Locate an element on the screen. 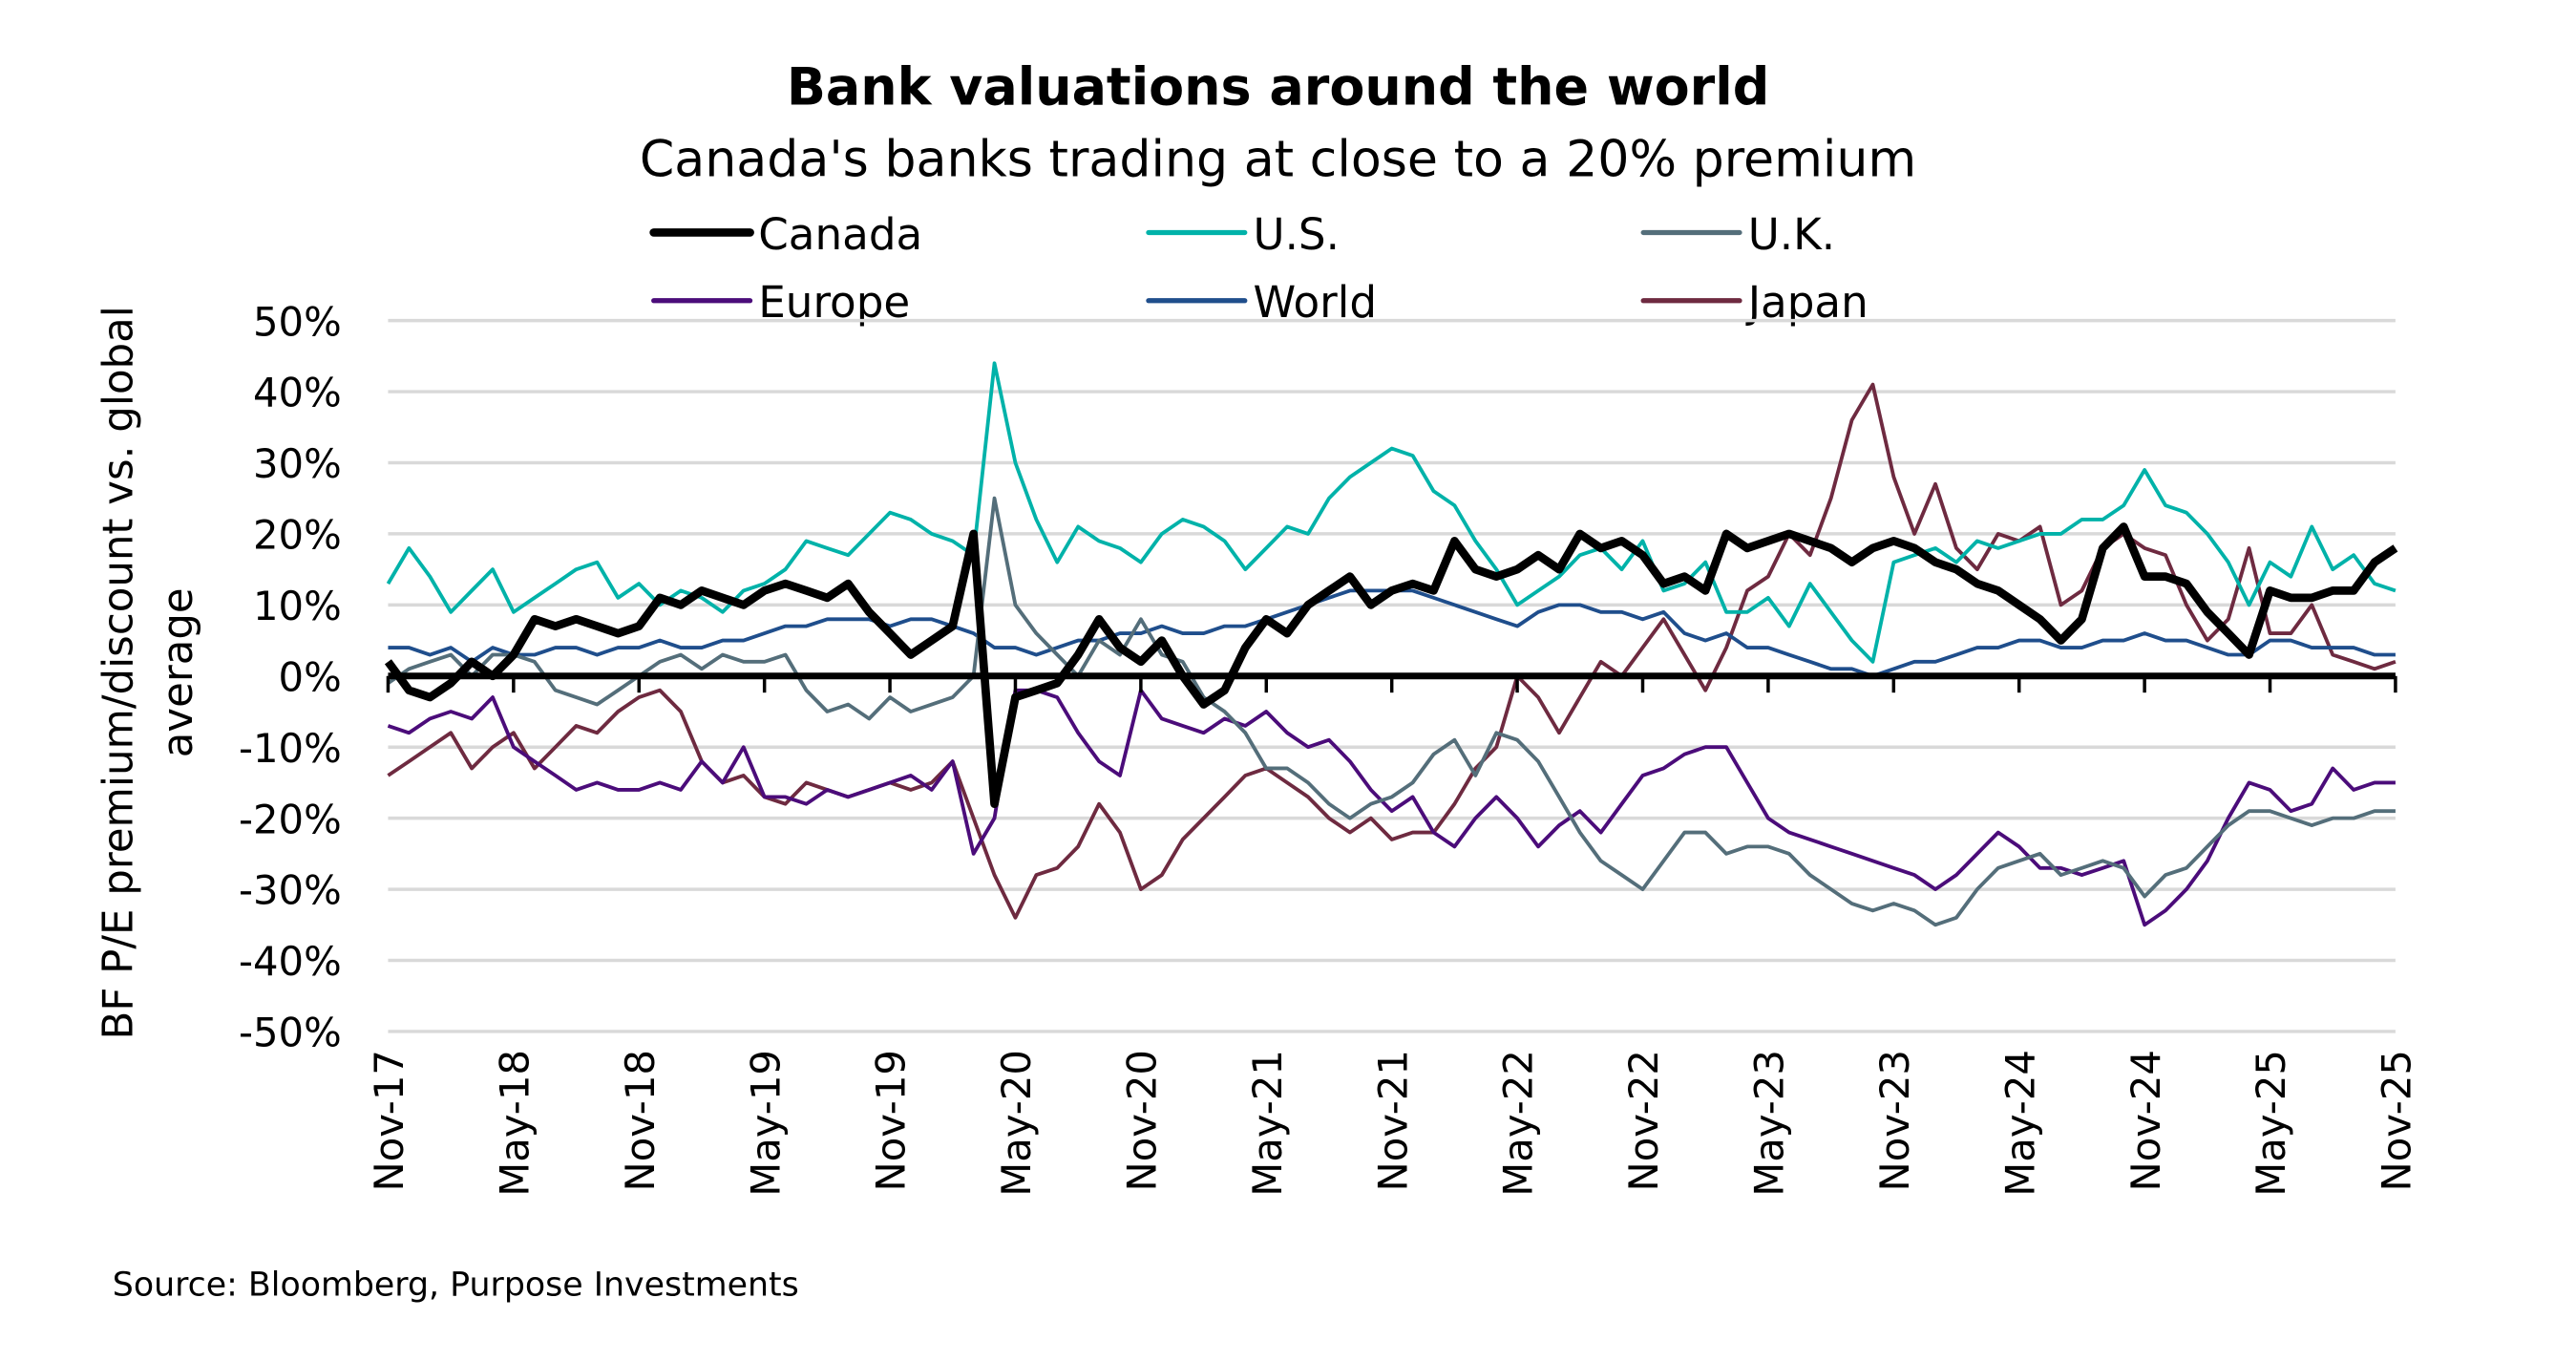 The width and height of the screenshot is (2576, 1362). series-line-europe is located at coordinates (1391, 807).